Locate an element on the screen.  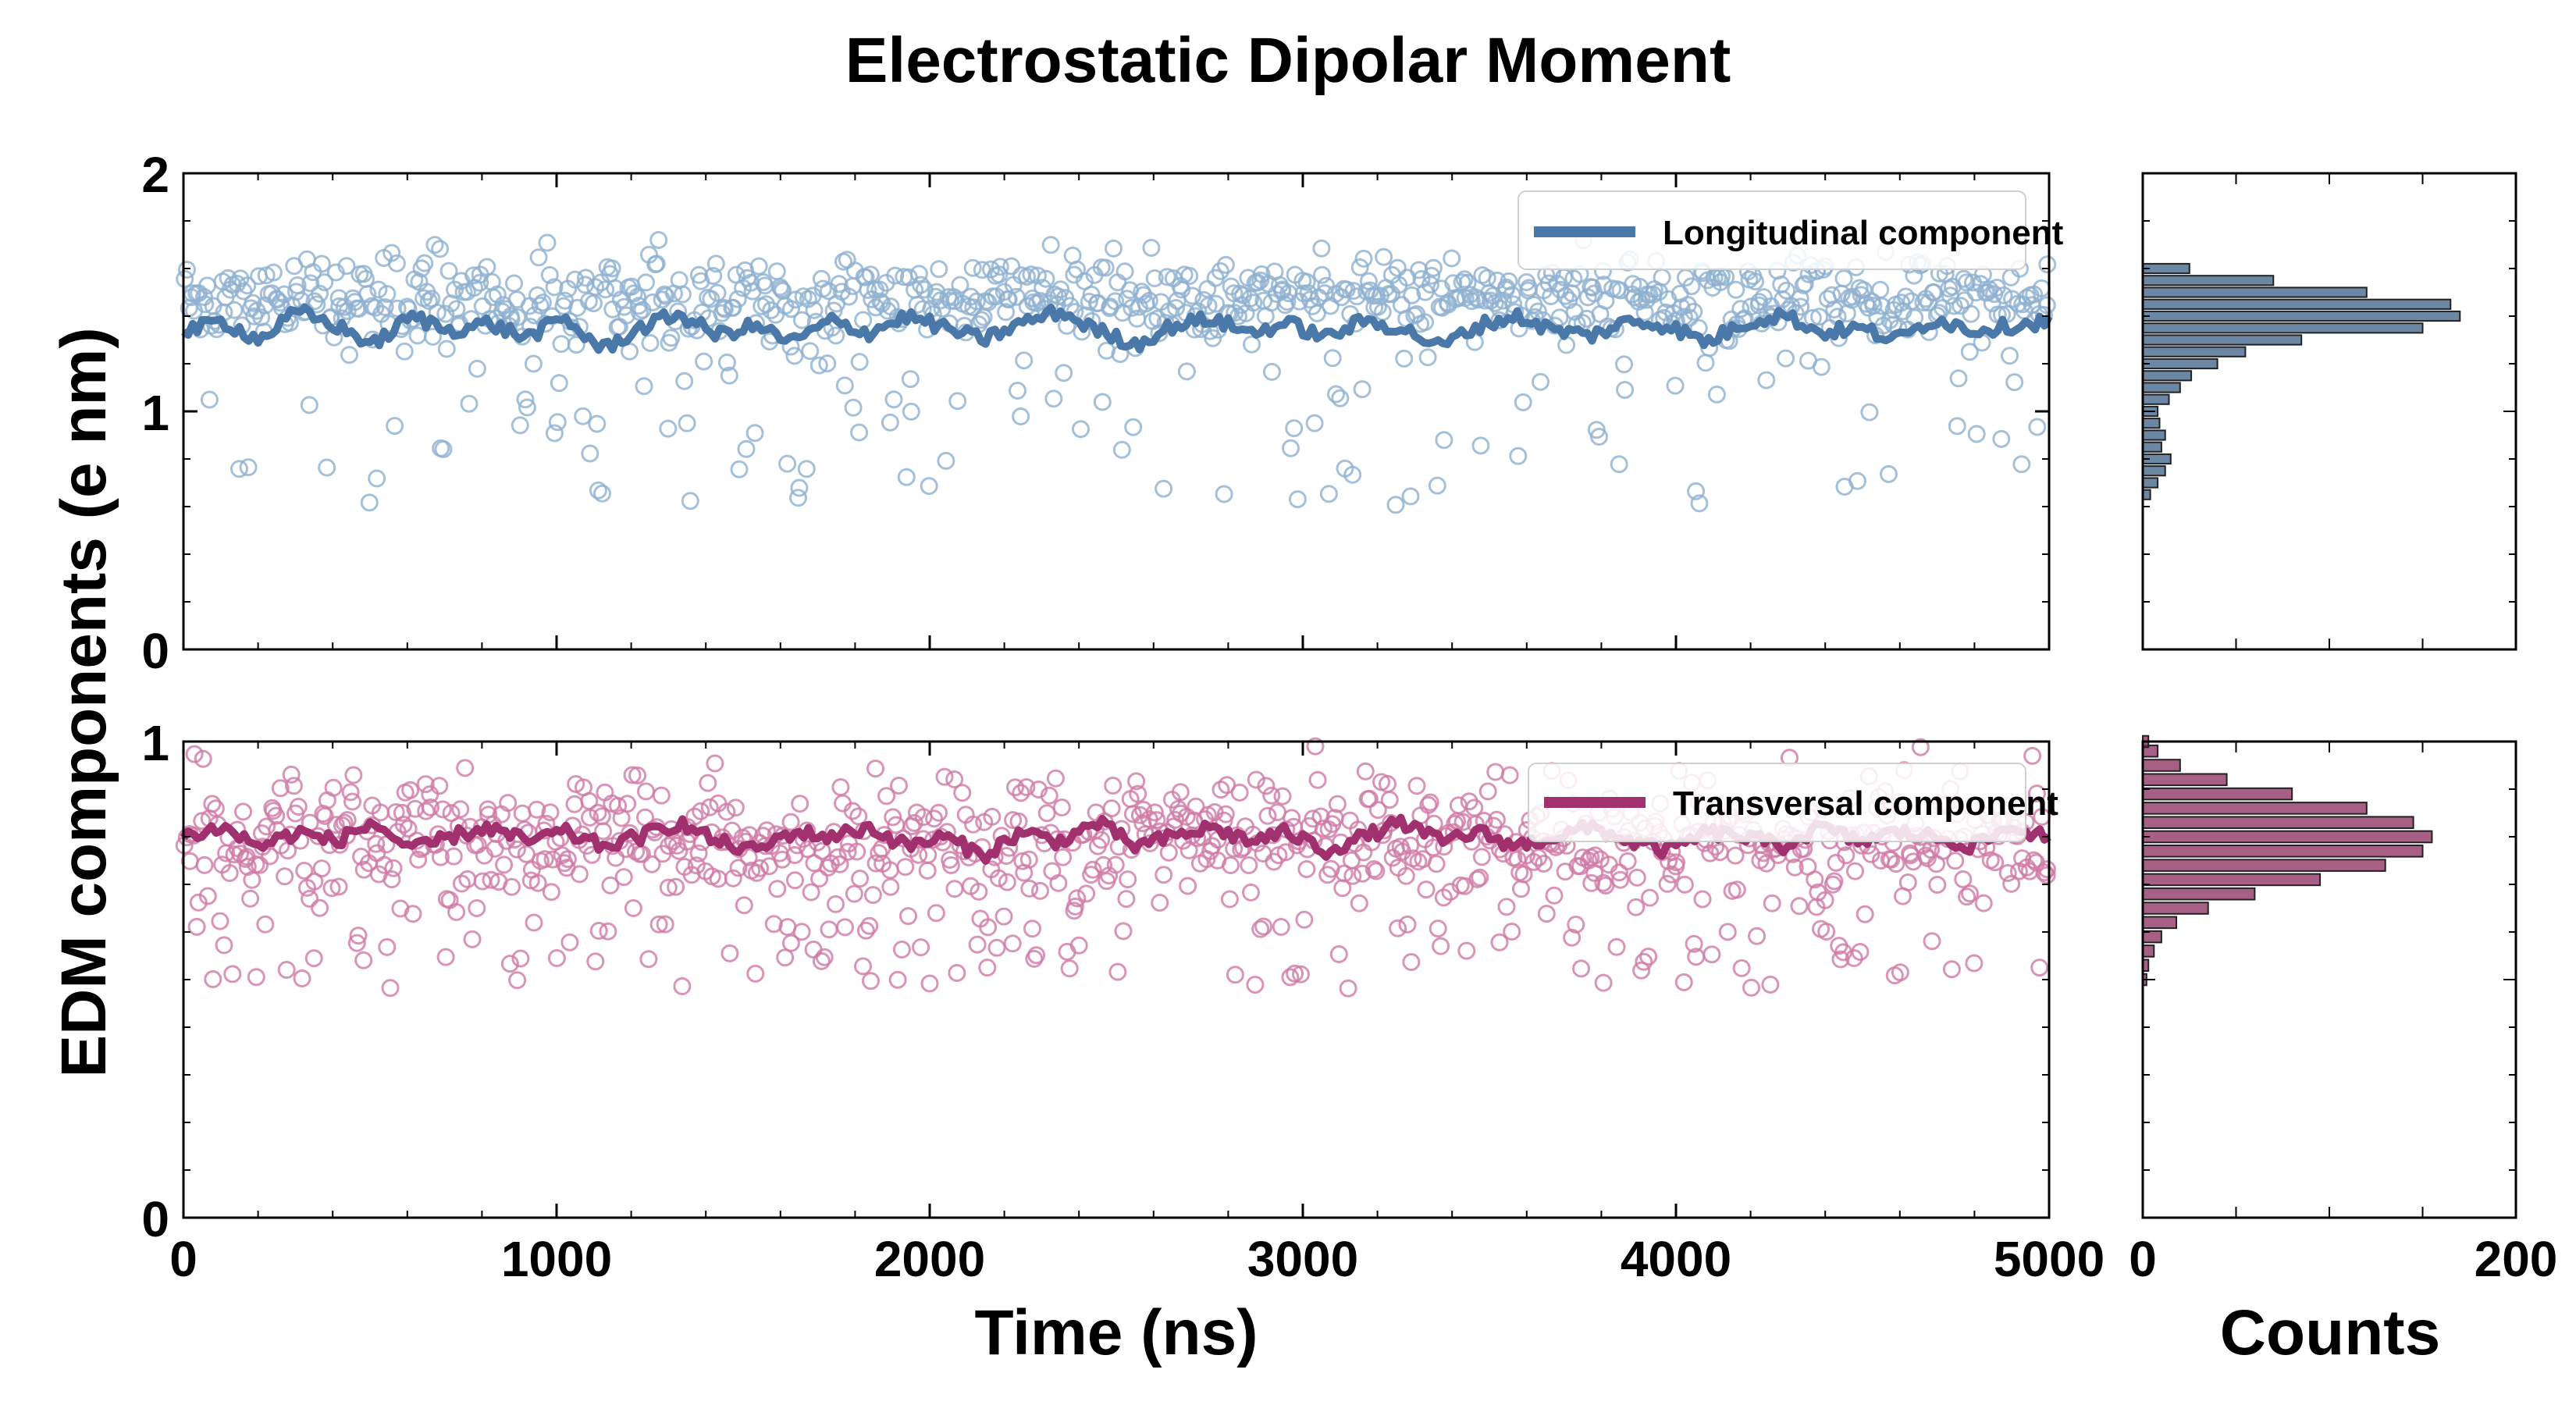
time-tick-label: 1000 is located at coordinates (556, 1259).